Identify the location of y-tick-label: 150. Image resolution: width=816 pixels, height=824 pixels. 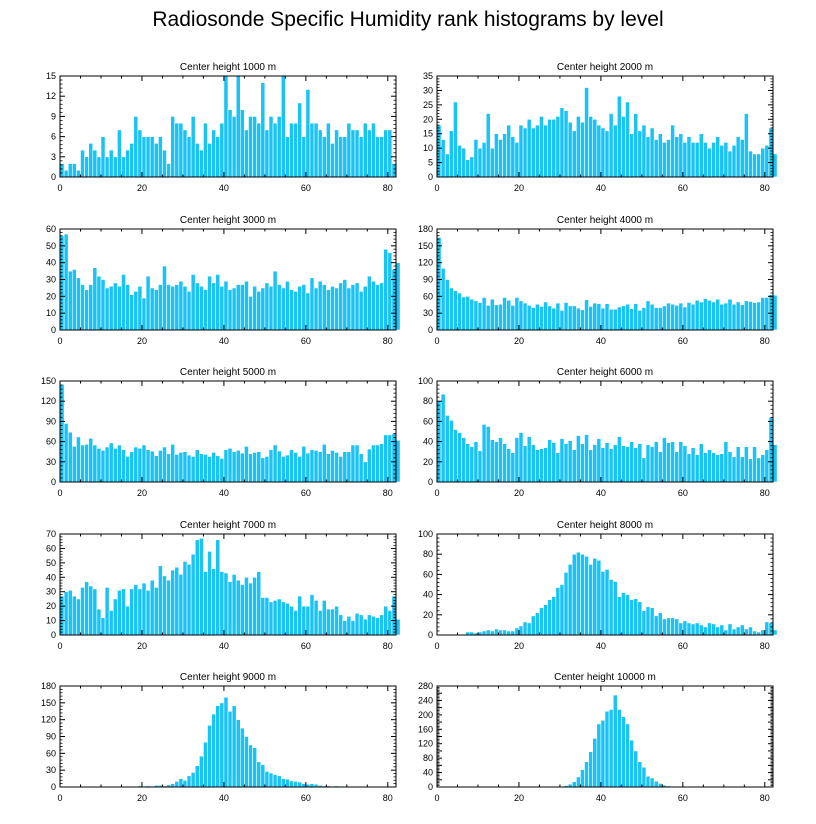
(425, 246).